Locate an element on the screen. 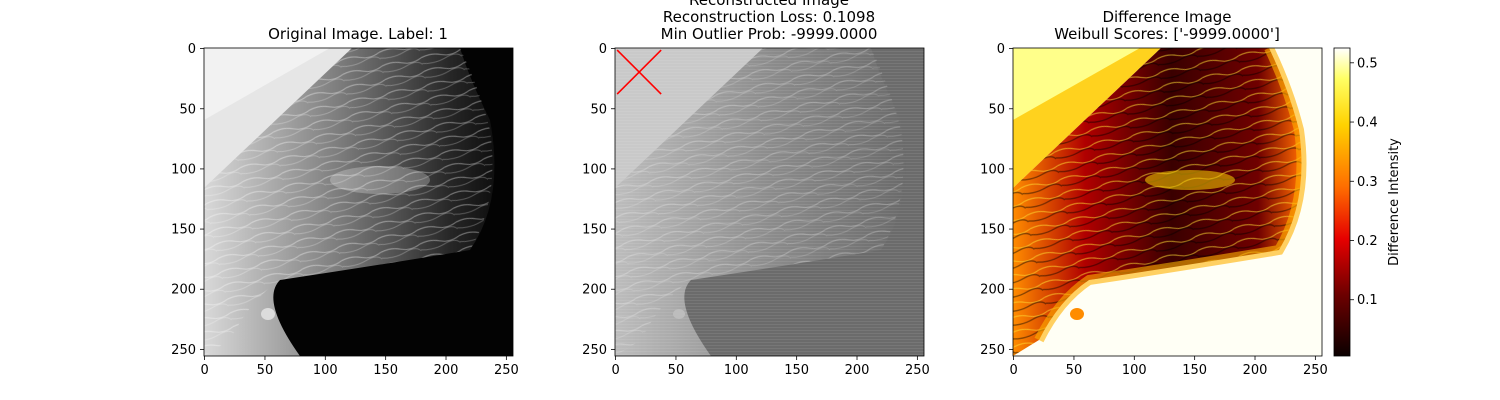 The height and width of the screenshot is (400, 1500). colorbar-tick-label: 0.1 is located at coordinates (1367, 300).